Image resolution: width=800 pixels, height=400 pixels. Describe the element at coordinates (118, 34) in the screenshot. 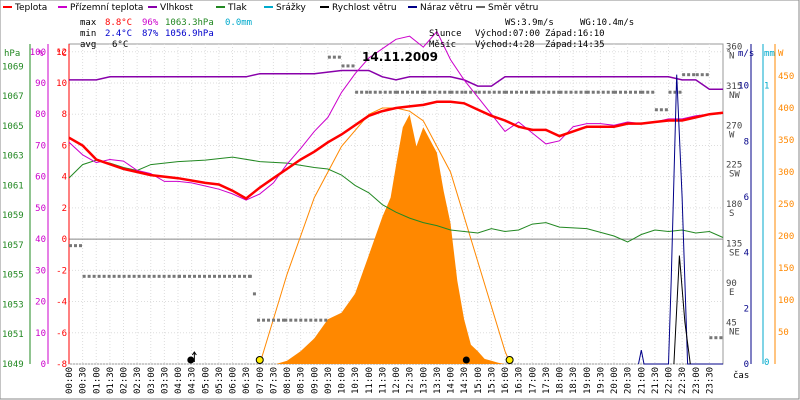

I see `stat-min-temp: 2.4°C` at that location.